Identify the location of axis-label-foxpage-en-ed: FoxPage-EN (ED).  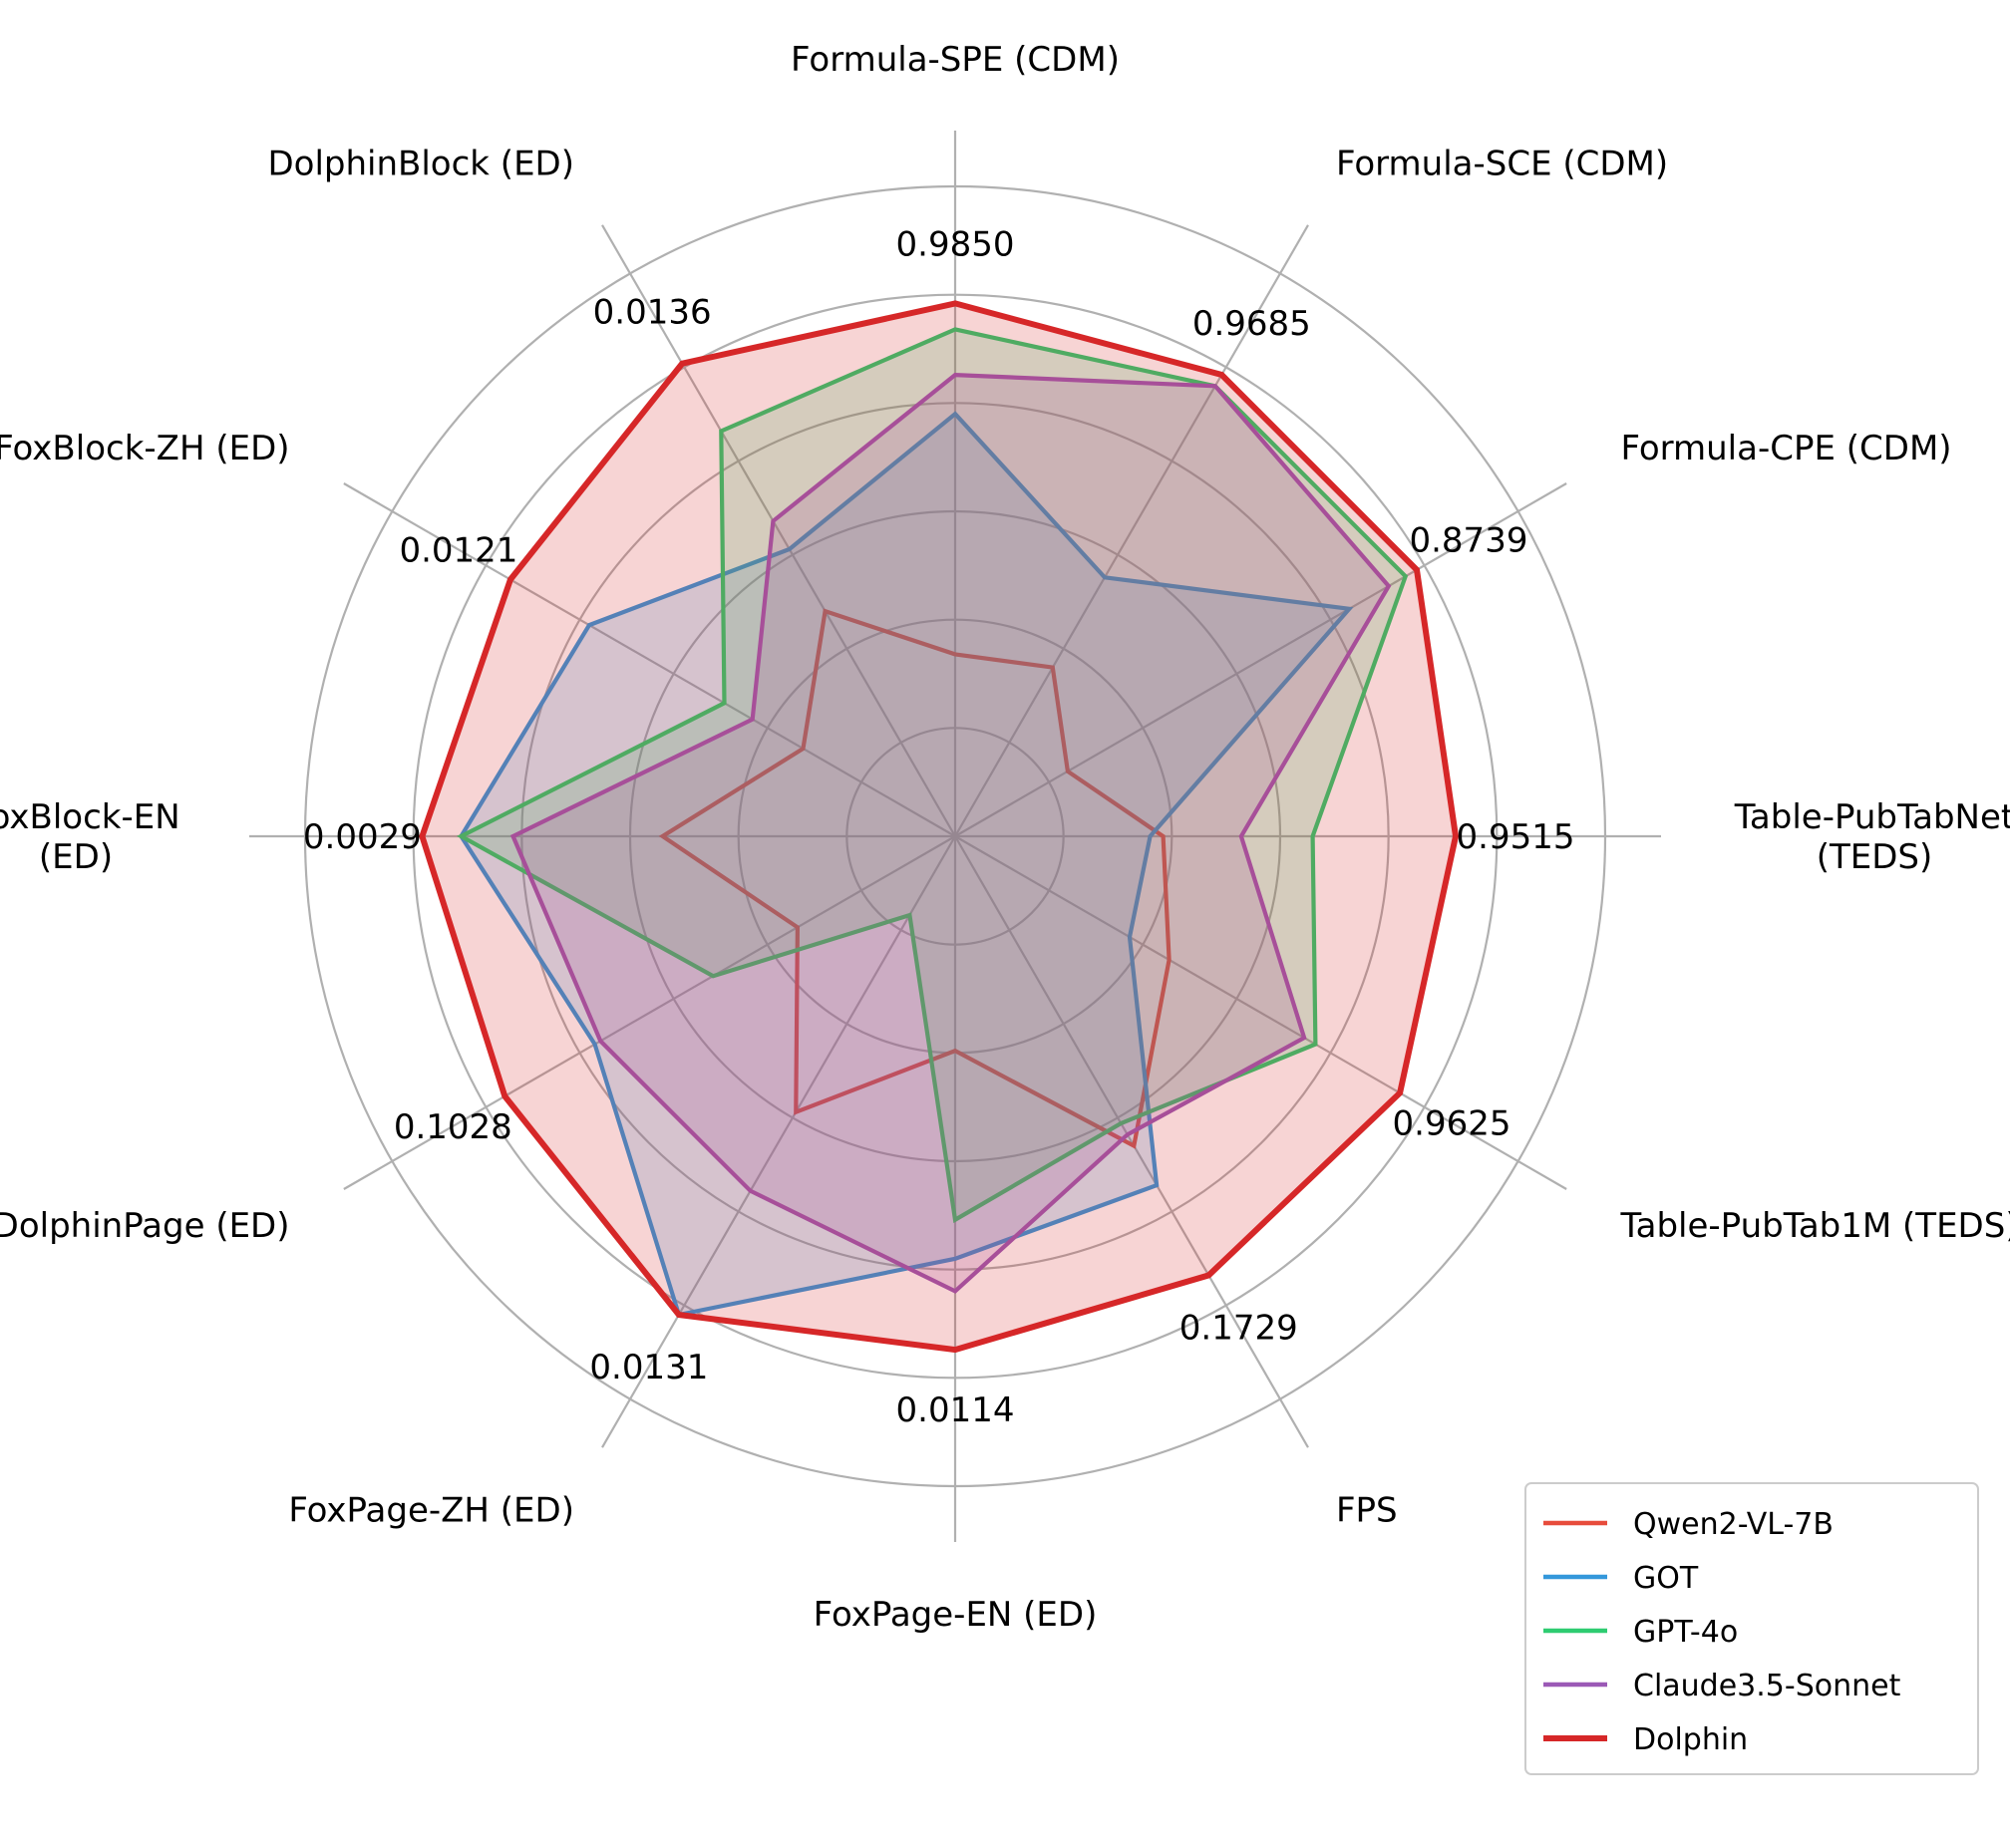
(956, 1615).